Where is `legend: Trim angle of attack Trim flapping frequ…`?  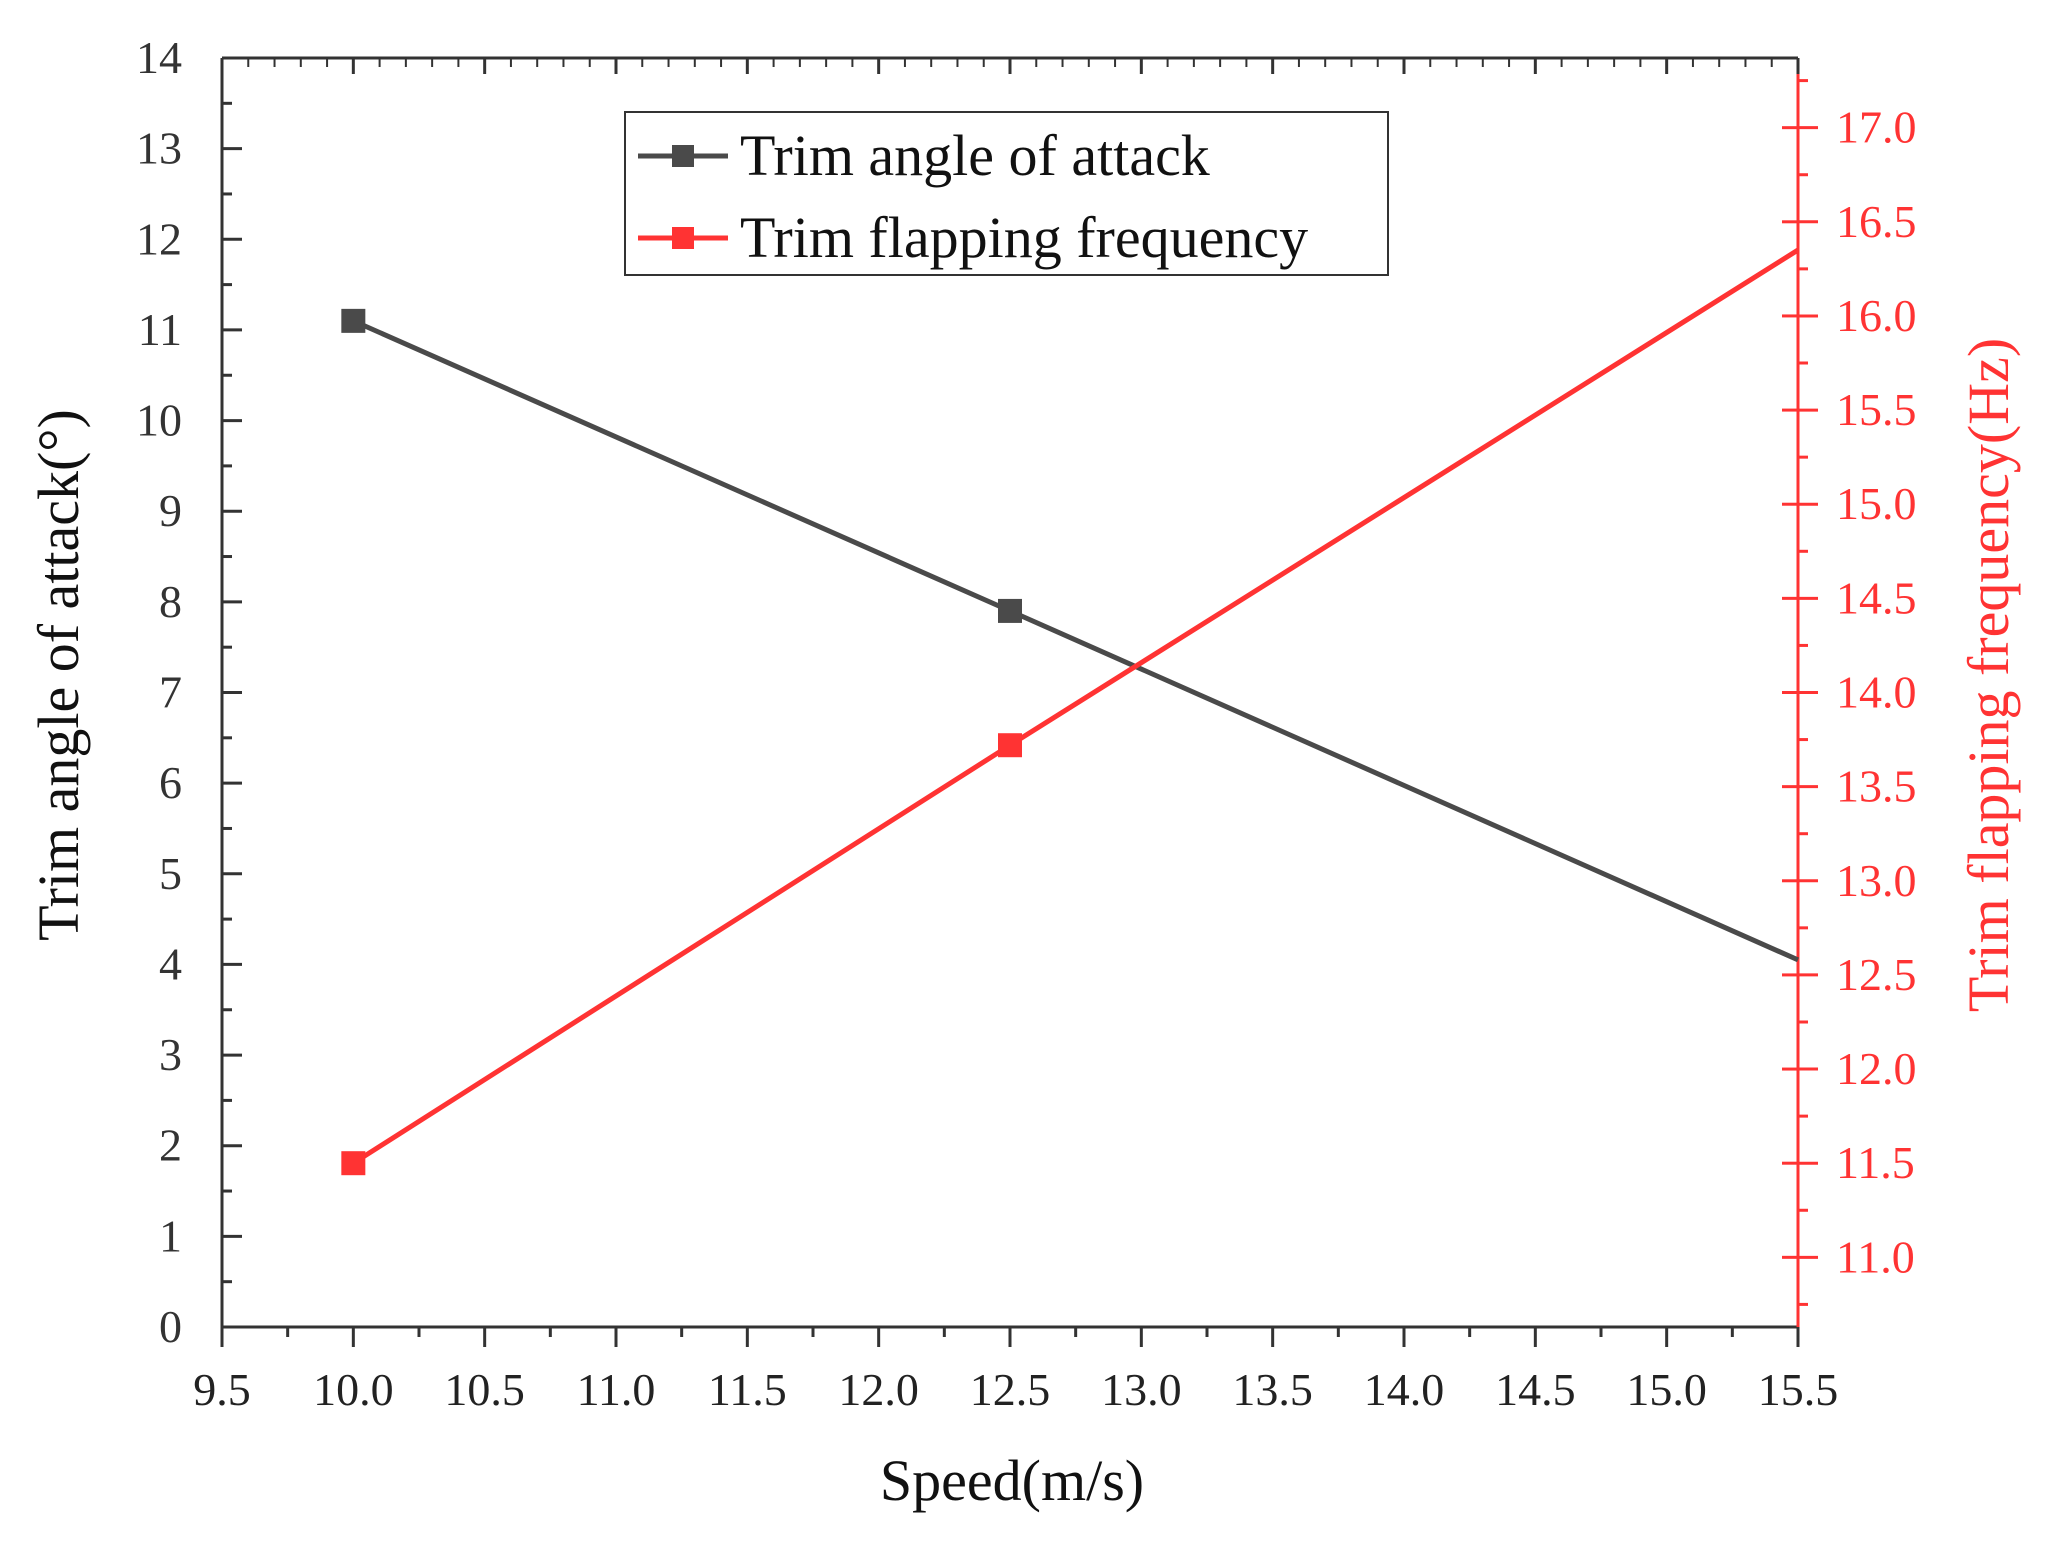
legend: Trim angle of attack Trim flapping frequ… is located at coordinates (1006, 193).